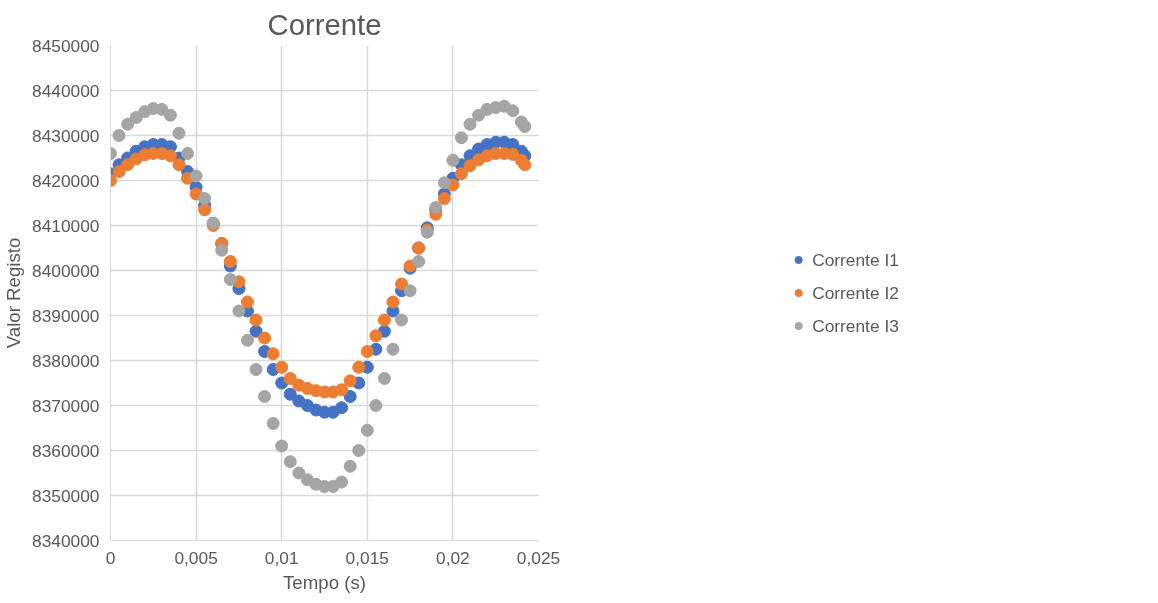 The width and height of the screenshot is (1158, 603). I want to click on x-tick-label: 0,02, so click(453, 557).